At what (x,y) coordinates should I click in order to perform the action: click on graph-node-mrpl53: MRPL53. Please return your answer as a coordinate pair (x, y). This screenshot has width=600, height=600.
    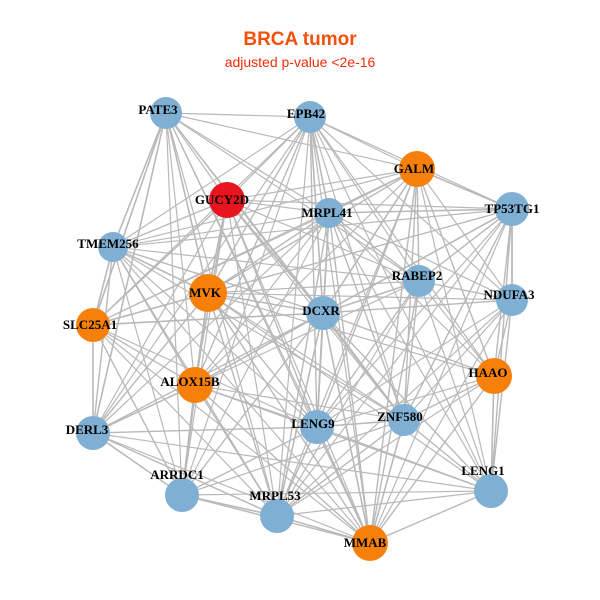
    Looking at the image, I should click on (275, 510).